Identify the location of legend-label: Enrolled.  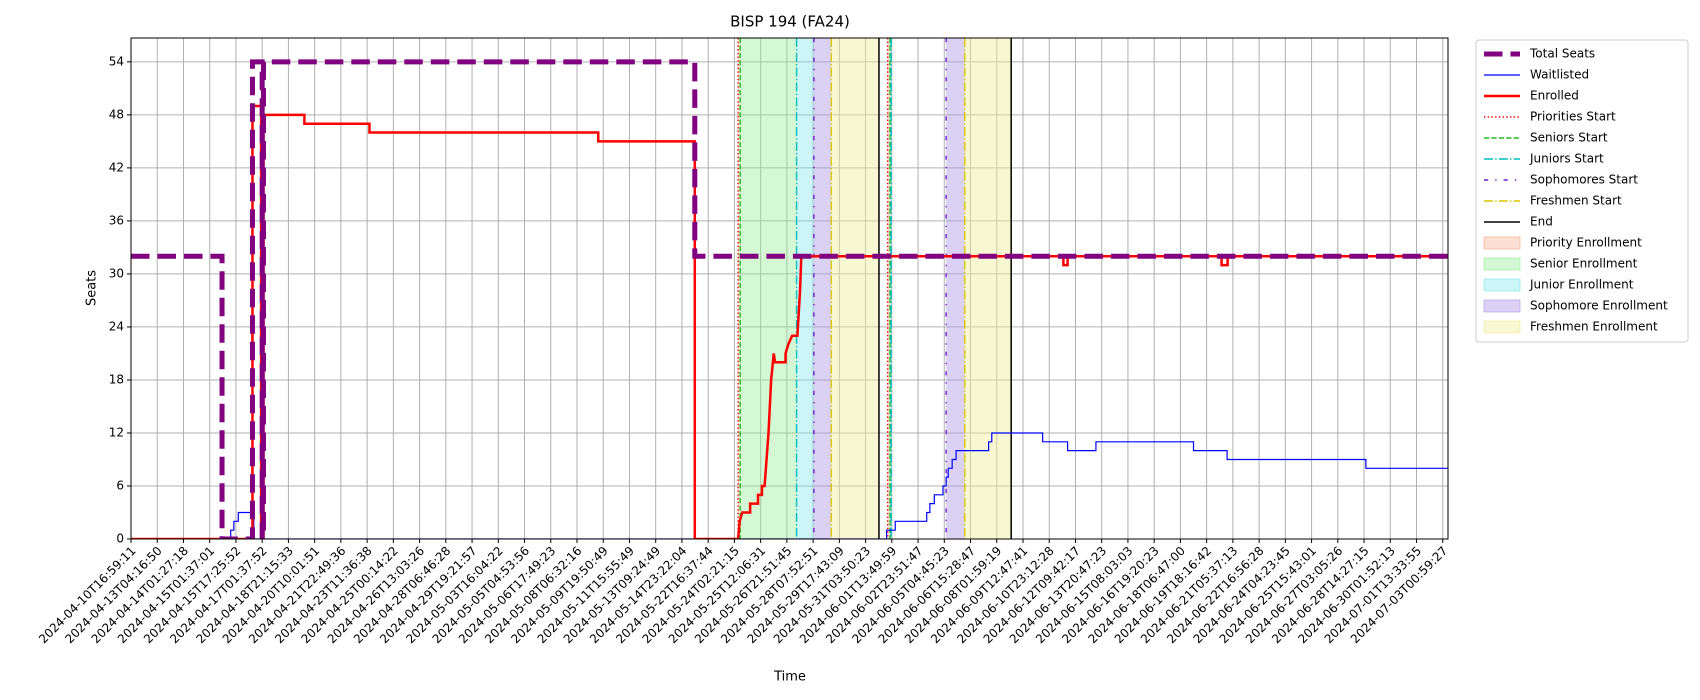
(1554, 96).